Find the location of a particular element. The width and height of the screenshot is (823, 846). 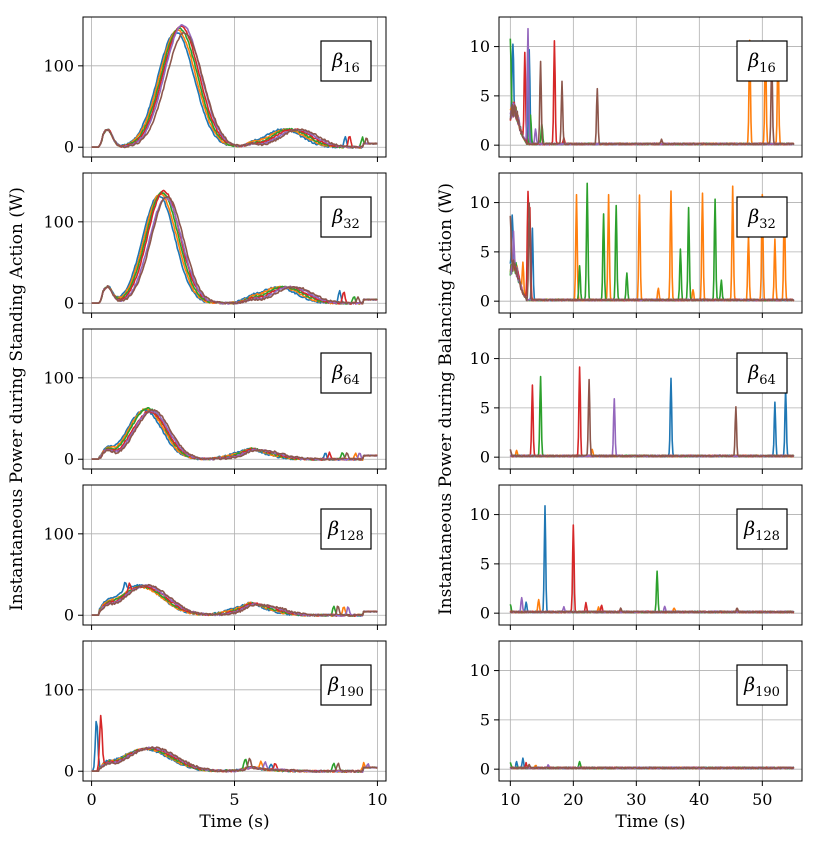

left-legend-1: β32 is located at coordinates (346, 217).